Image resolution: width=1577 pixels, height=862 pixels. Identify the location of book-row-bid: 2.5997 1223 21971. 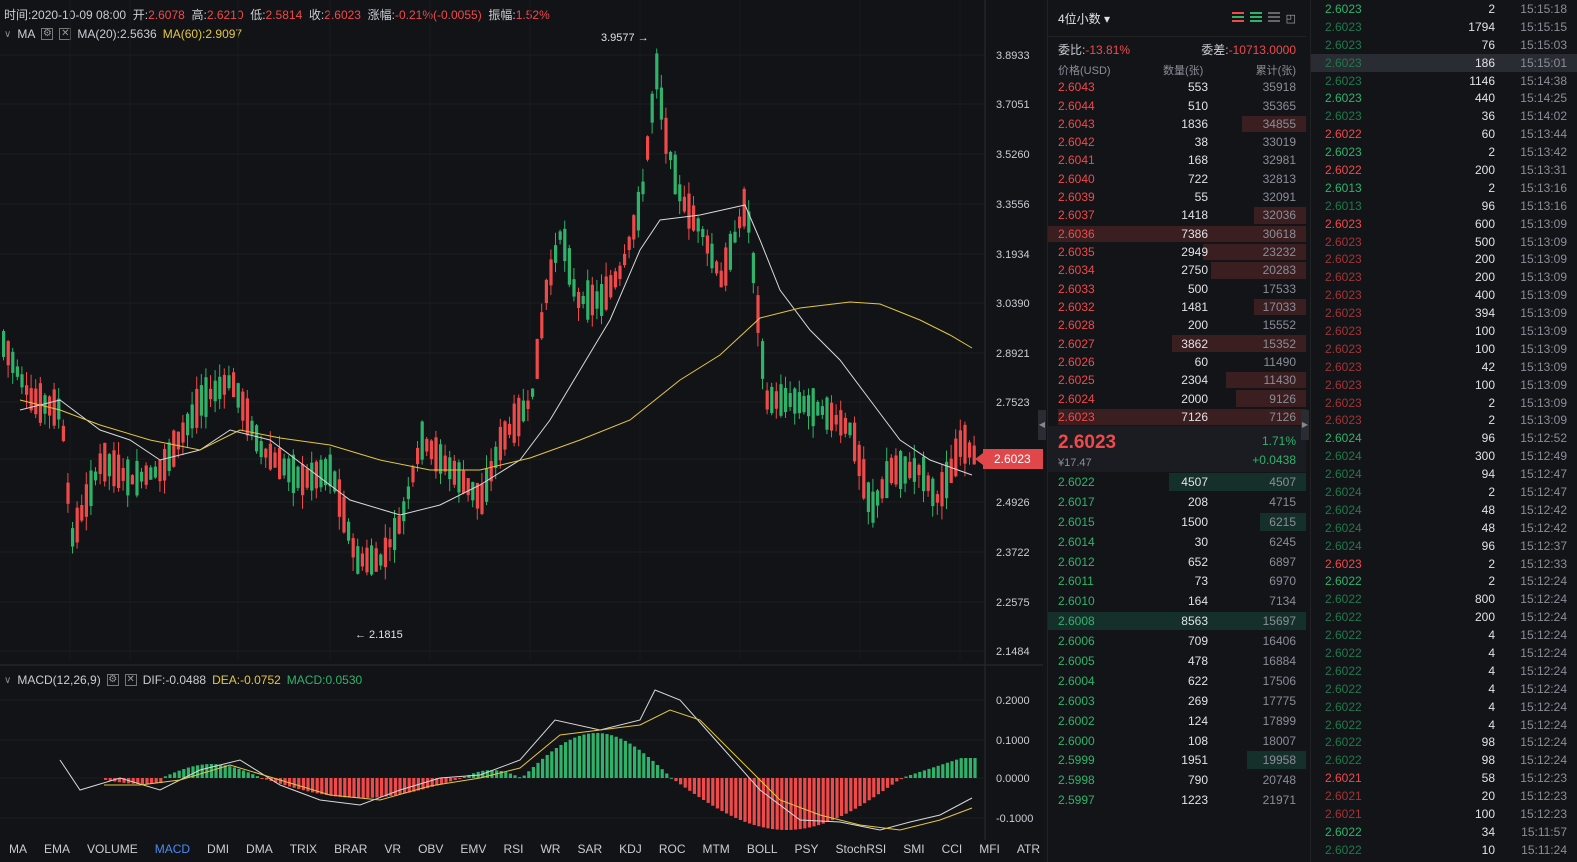
(1177, 800).